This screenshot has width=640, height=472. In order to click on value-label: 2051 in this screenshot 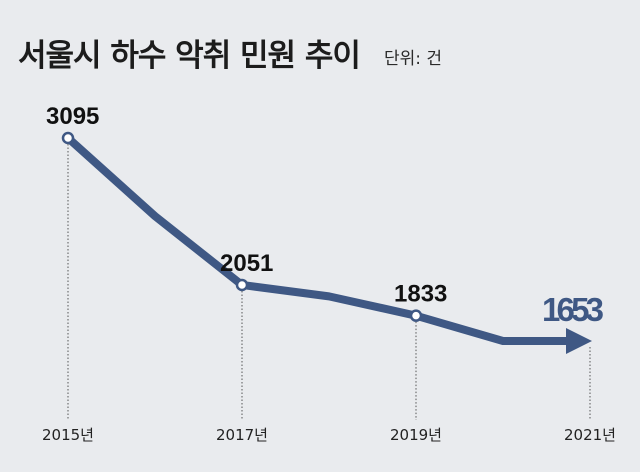, I will do `click(246, 263)`.